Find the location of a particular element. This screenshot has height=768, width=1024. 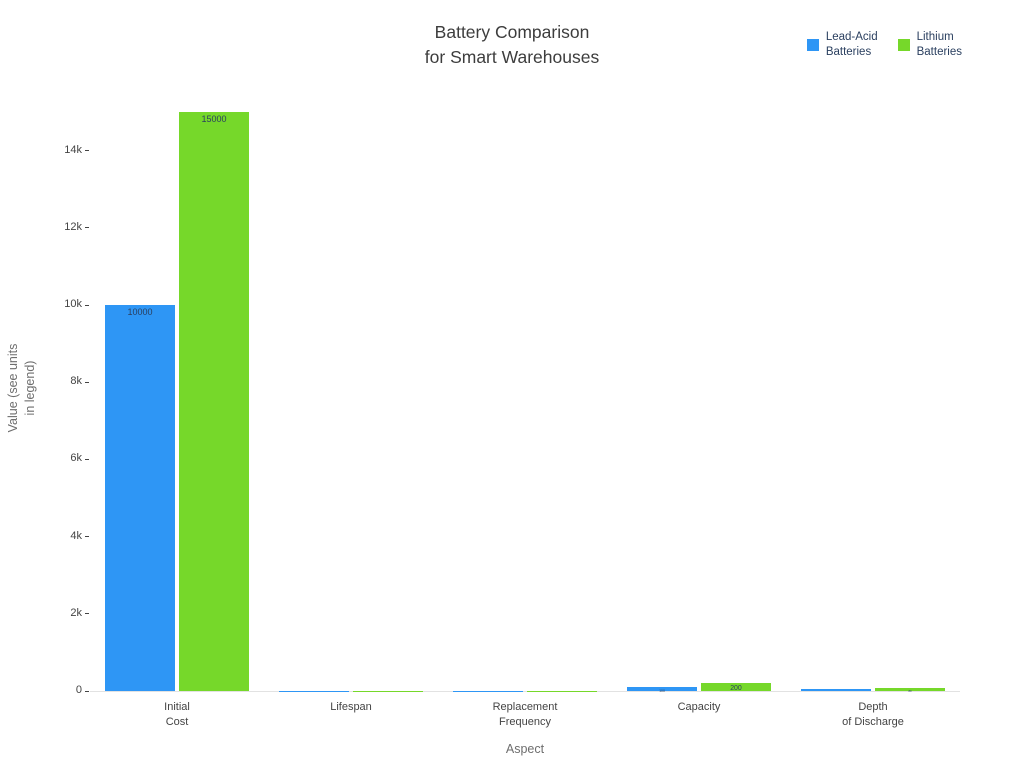

y-tick-label: 2k is located at coordinates (76, 612).